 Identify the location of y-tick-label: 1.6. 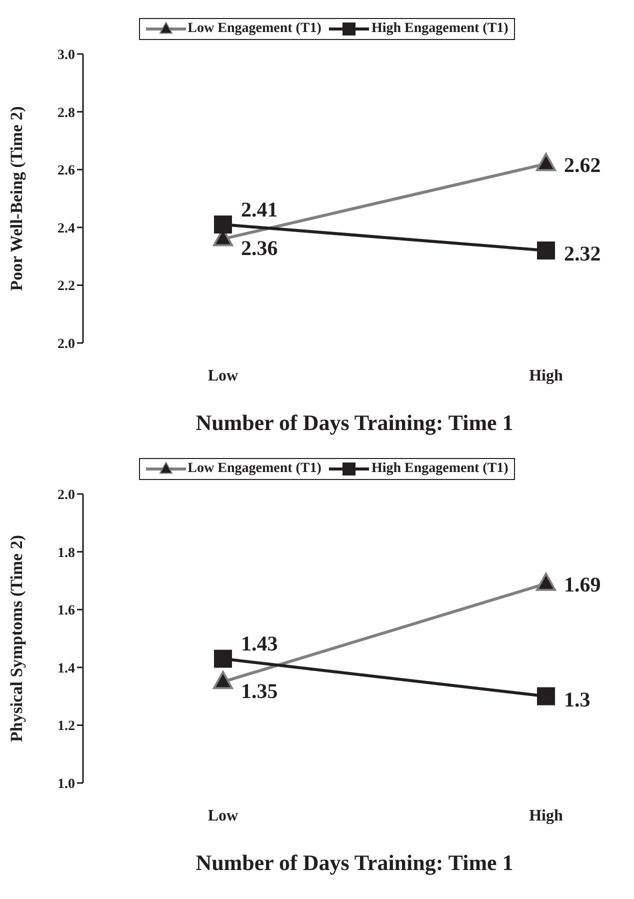
(66, 611).